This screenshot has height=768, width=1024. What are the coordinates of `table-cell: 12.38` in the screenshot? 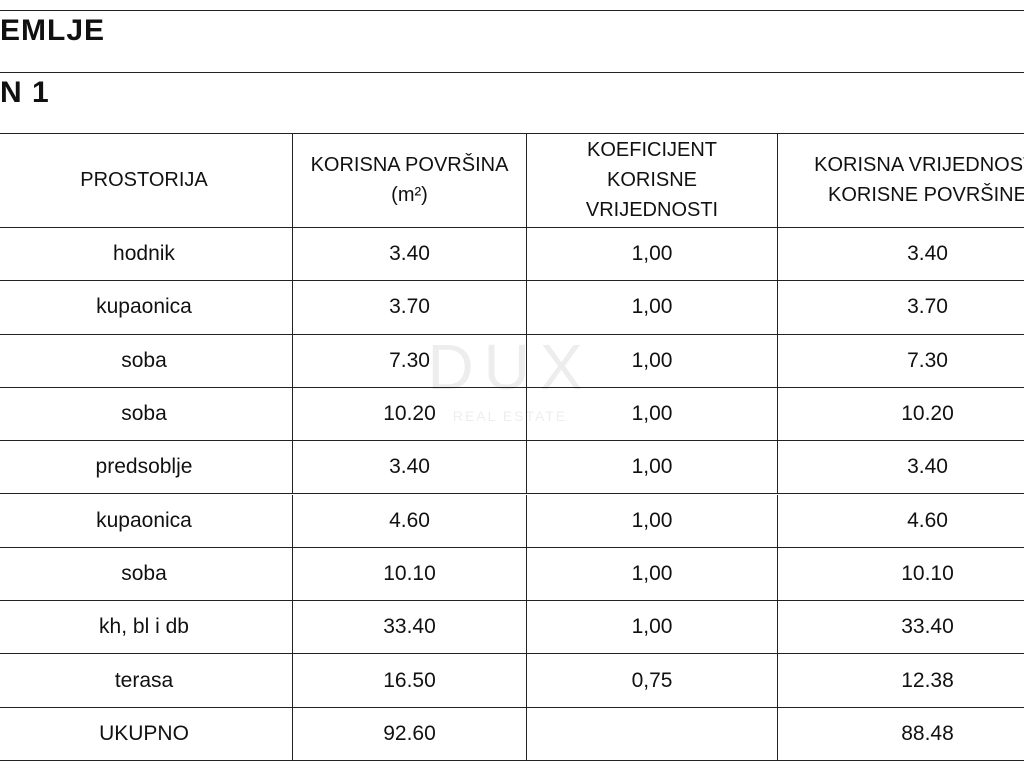 It's located at (901, 681).